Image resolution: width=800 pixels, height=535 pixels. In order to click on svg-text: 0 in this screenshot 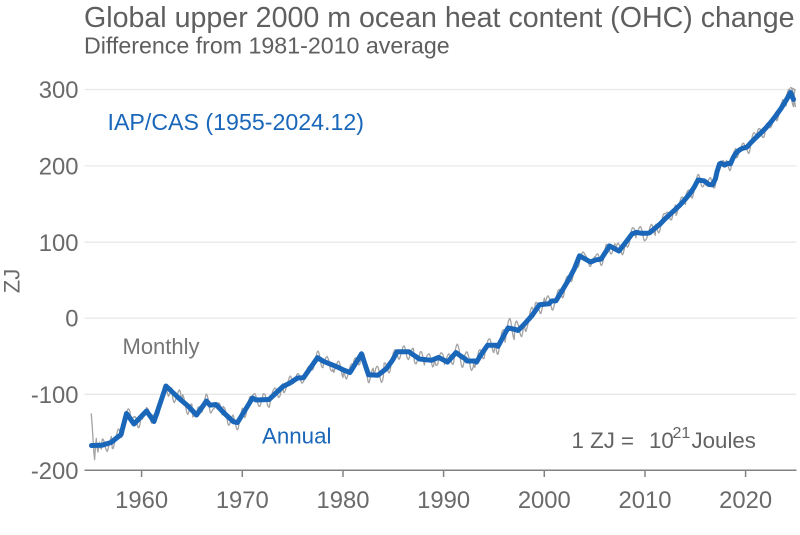, I will do `click(71, 319)`.